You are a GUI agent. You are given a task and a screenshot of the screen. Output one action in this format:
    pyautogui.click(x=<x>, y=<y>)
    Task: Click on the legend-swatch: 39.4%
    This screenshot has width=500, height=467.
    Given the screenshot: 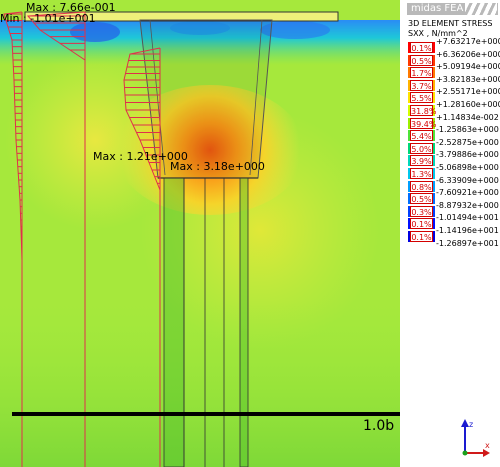 What is the action you would take?
    pyautogui.click(x=422, y=123)
    